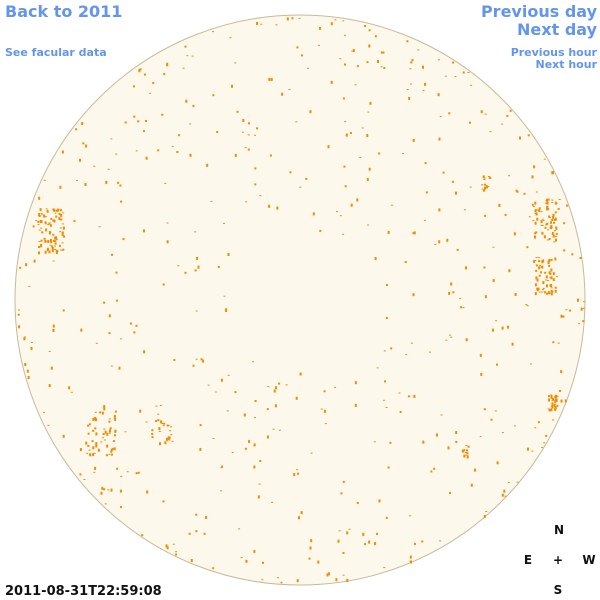 The width and height of the screenshot is (600, 600). I want to click on facular-link: See facular data, so click(56, 52).